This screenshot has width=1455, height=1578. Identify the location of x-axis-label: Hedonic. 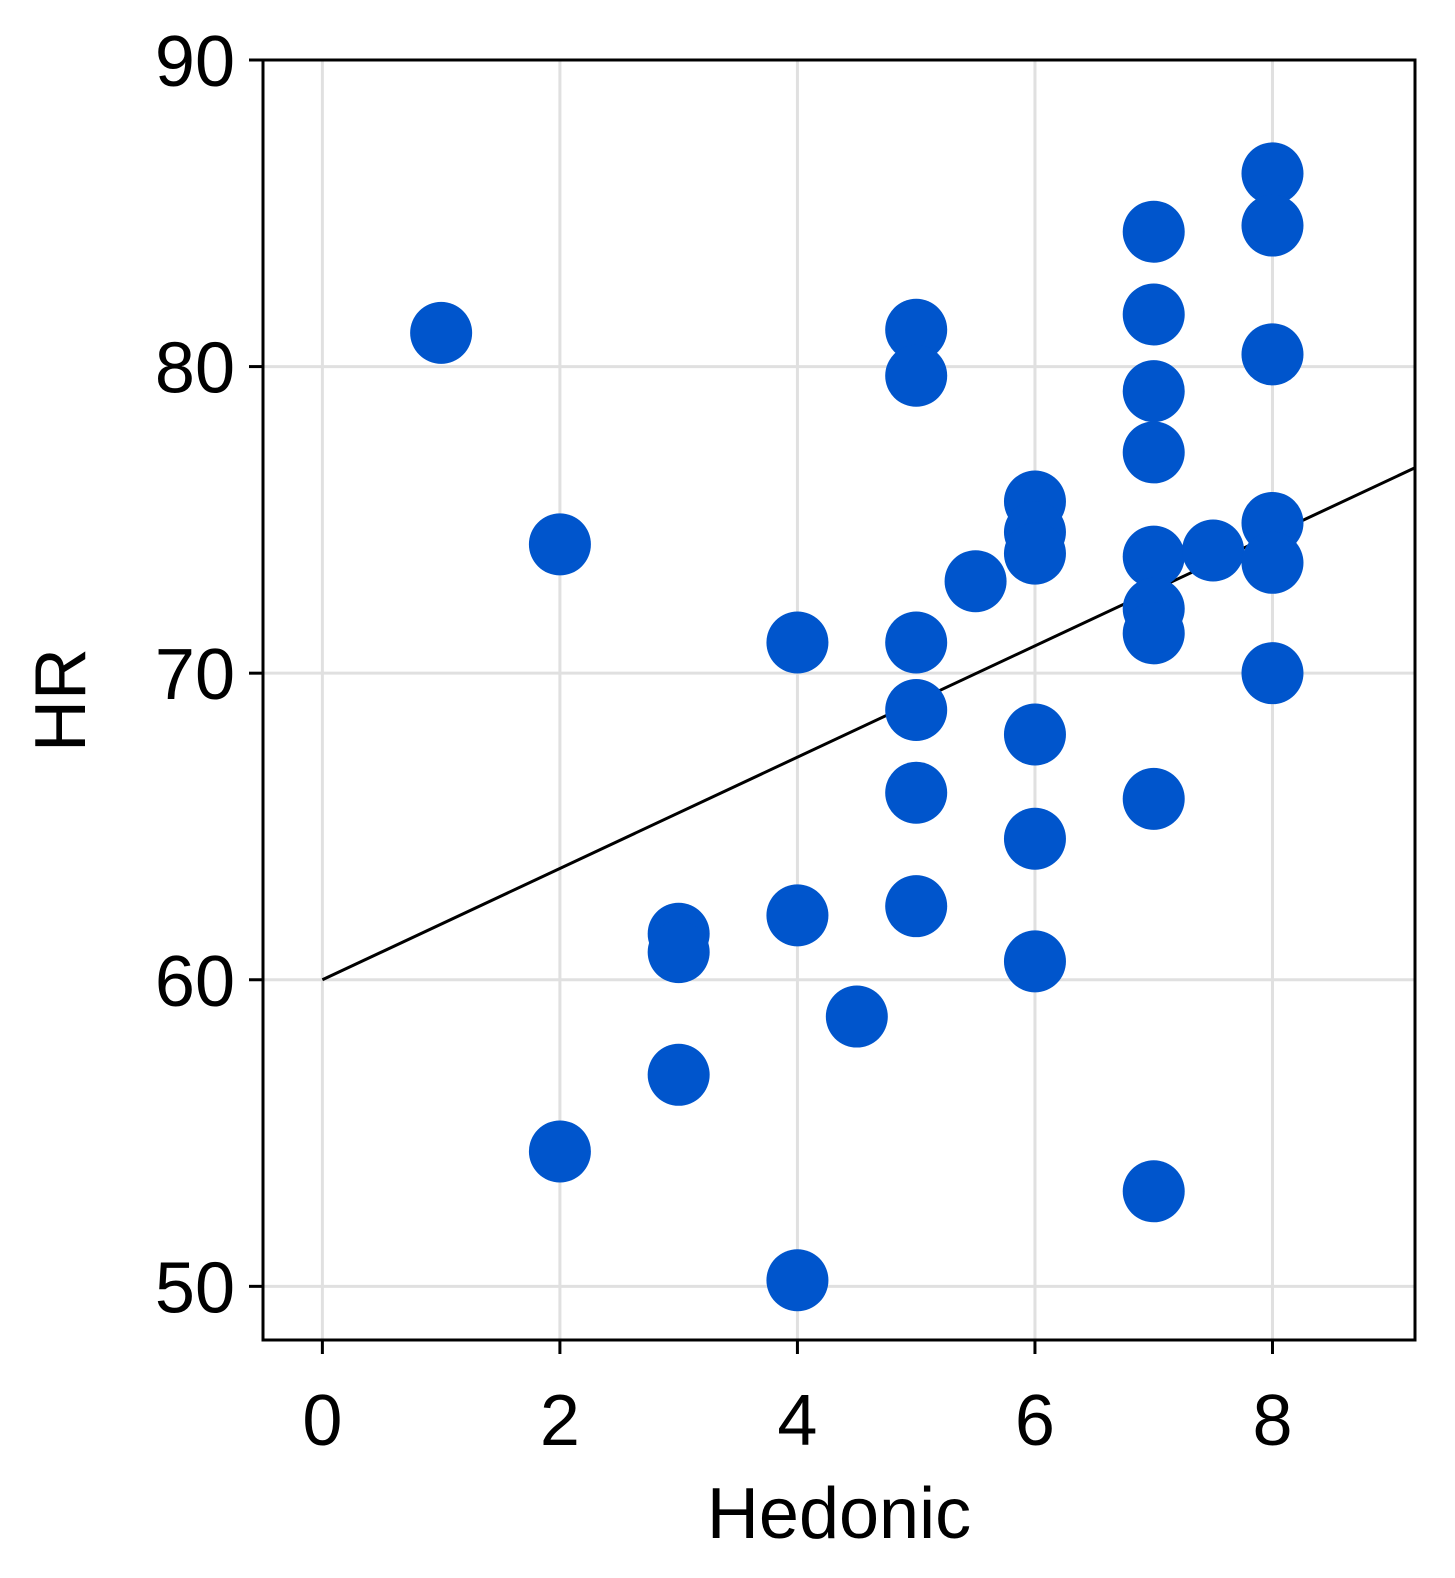
(839, 1514).